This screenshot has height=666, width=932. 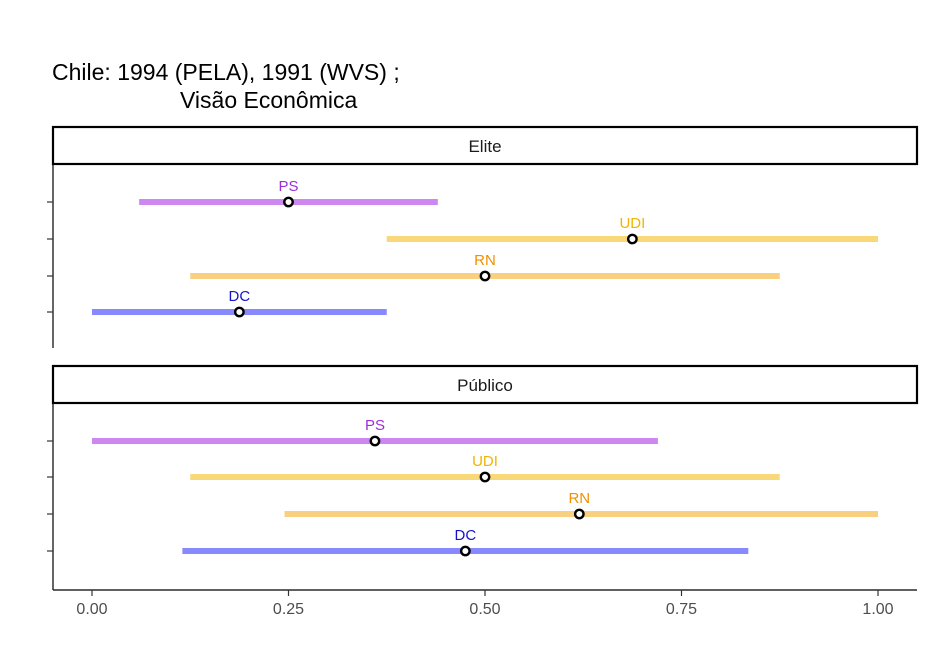 I want to click on point-publico-dc, so click(x=465, y=551).